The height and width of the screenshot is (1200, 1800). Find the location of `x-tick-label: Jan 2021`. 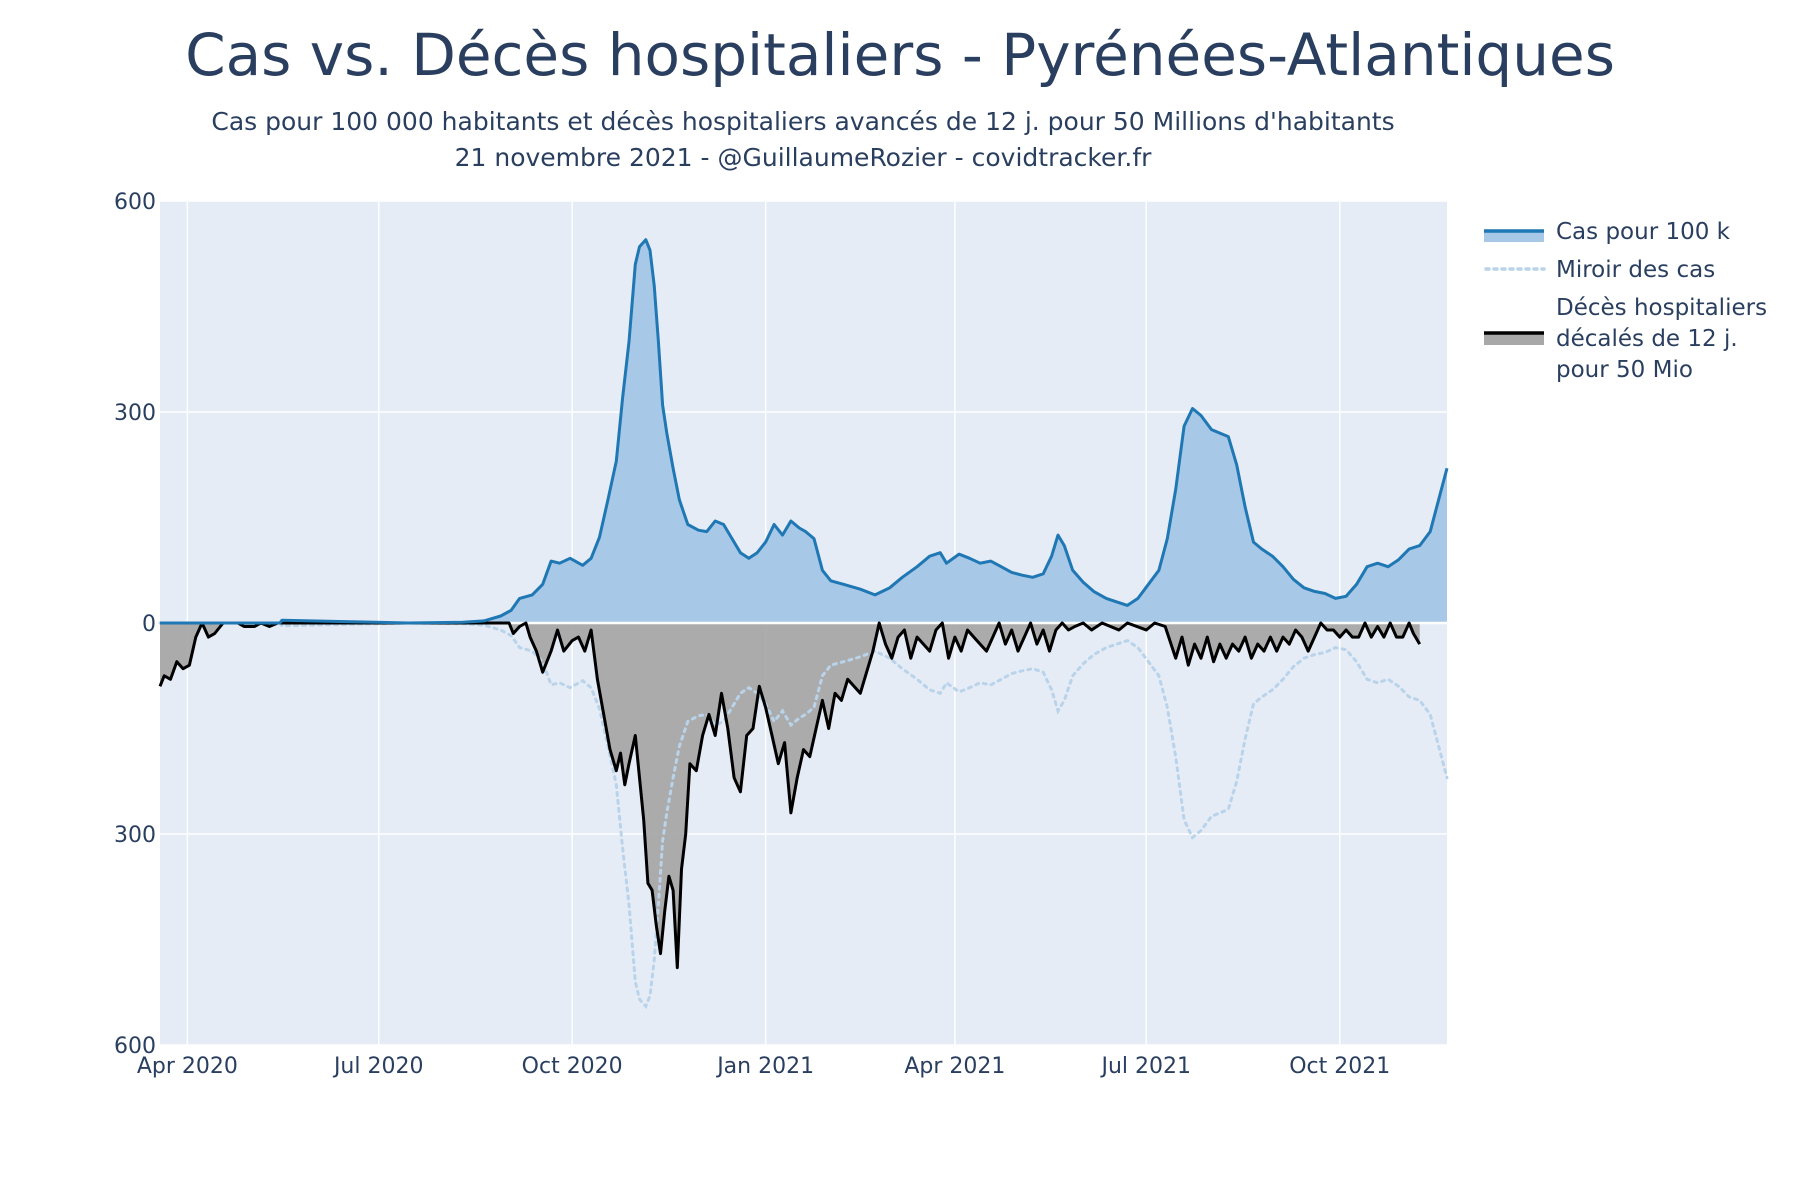

x-tick-label: Jan 2021 is located at coordinates (764, 1066).